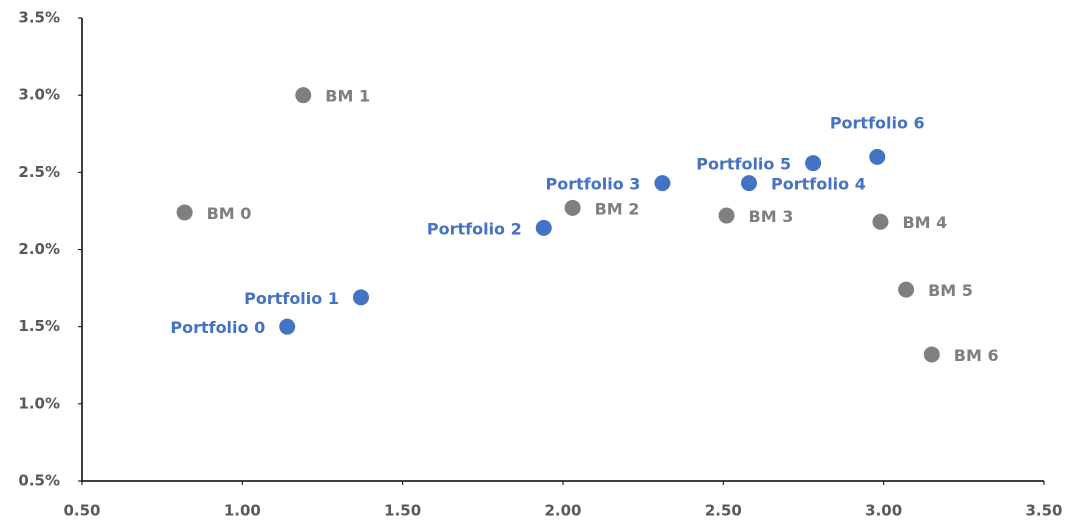 The image size is (1069, 526). What do you see at coordinates (877, 122) in the screenshot?
I see `point-label: Portfolio 6` at bounding box center [877, 122].